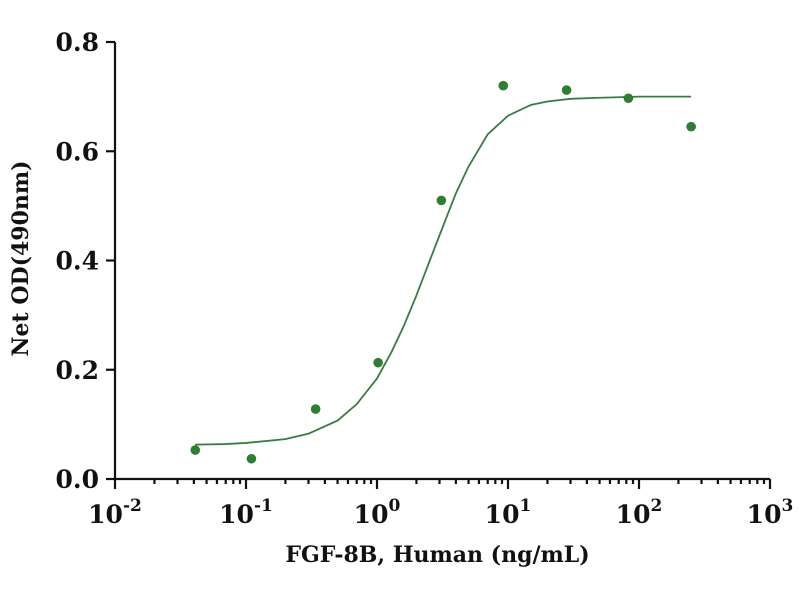 The height and width of the screenshot is (605, 800). I want to click on x-tick-exponent: 2, so click(656, 506).